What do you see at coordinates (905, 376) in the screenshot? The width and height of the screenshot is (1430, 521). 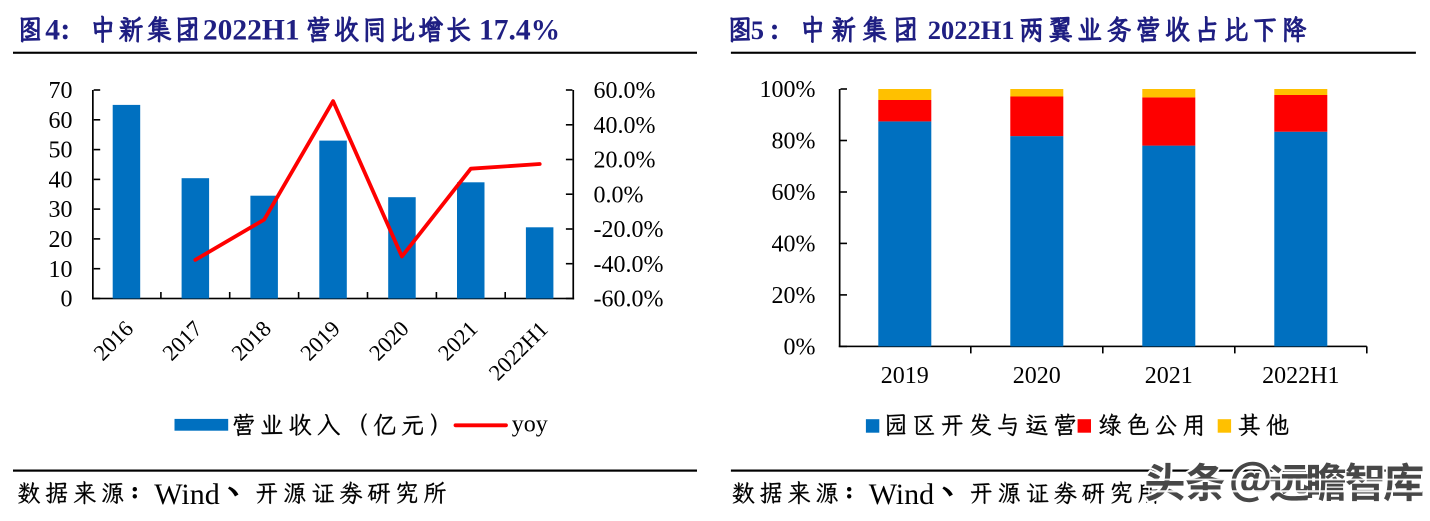 I see `svg-text: 2019` at bounding box center [905, 376].